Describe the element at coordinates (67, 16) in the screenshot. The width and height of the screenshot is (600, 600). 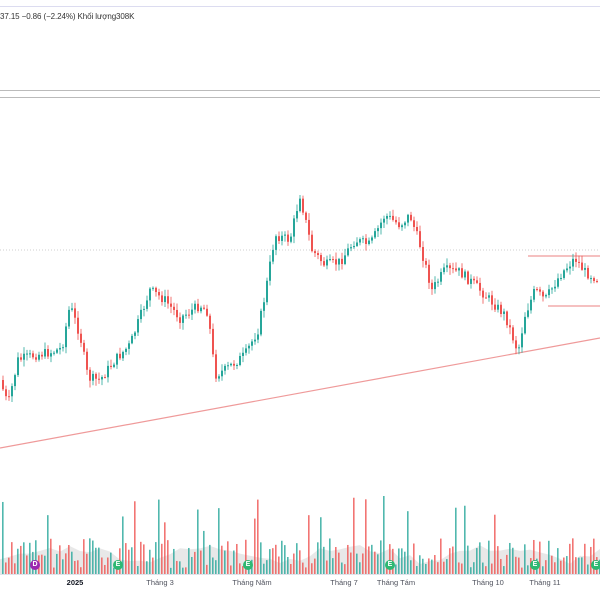
I see `legend-bar: 37.15 −0.86 (−2.24%) Khối lượng308K` at that location.